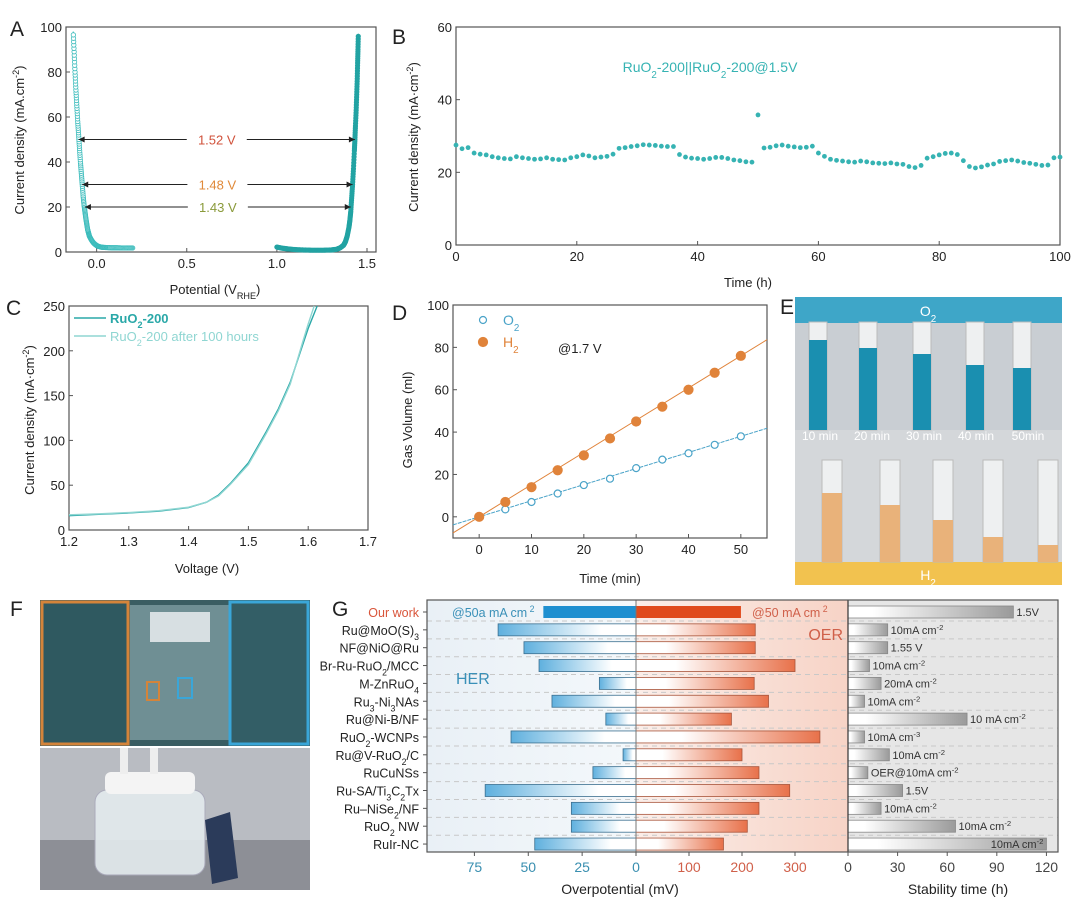 The height and width of the screenshot is (912, 1080). I want to click on stability-condition-label: 1.55 V, so click(907, 649).